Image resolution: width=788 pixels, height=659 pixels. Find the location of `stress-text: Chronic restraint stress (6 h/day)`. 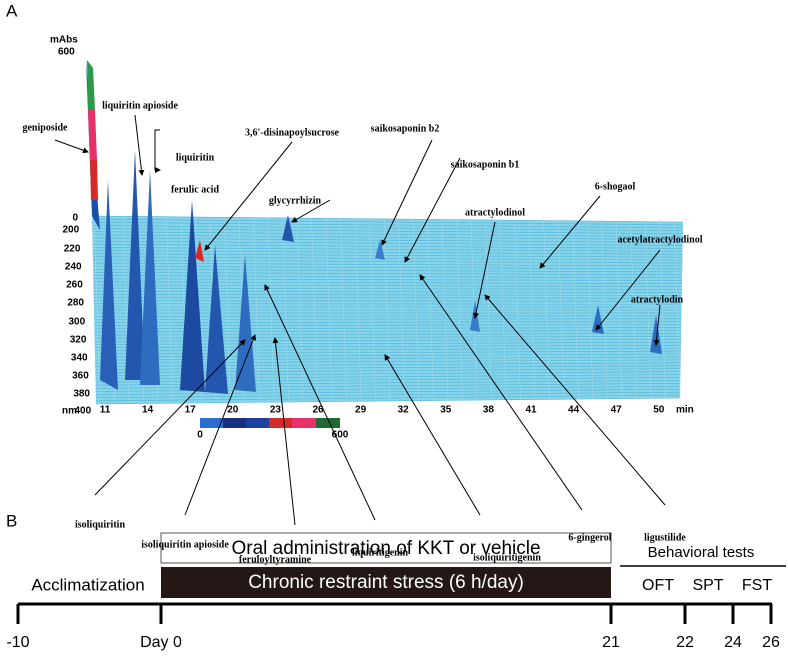

stress-text: Chronic restraint stress (6 h/day) is located at coordinates (386, 582).